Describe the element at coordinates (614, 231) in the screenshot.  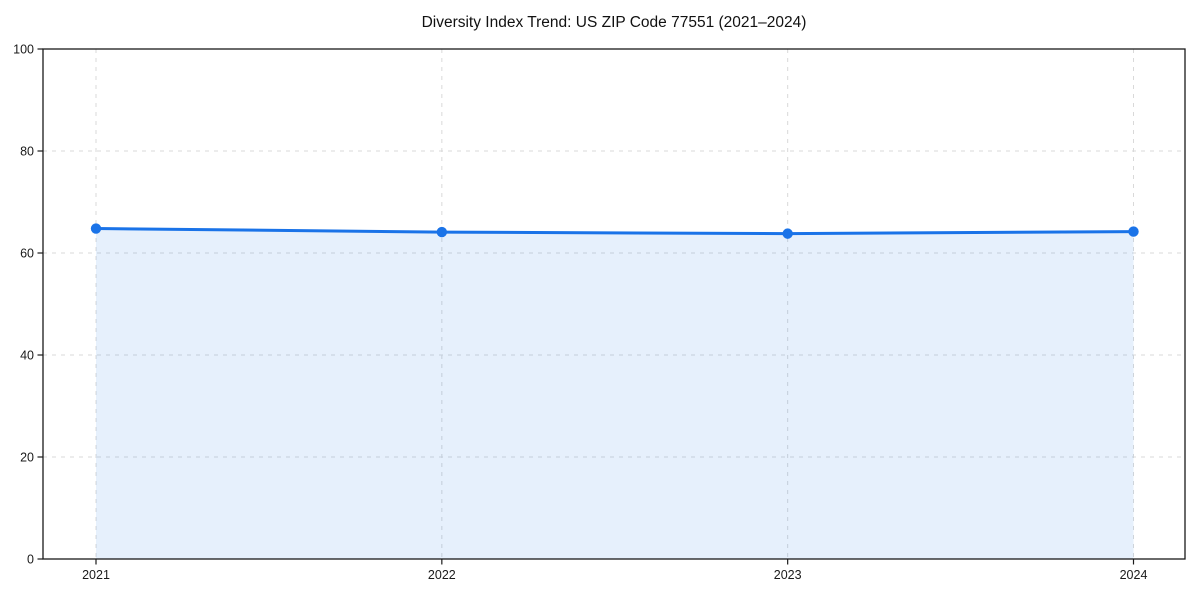
I see `trend-line` at that location.